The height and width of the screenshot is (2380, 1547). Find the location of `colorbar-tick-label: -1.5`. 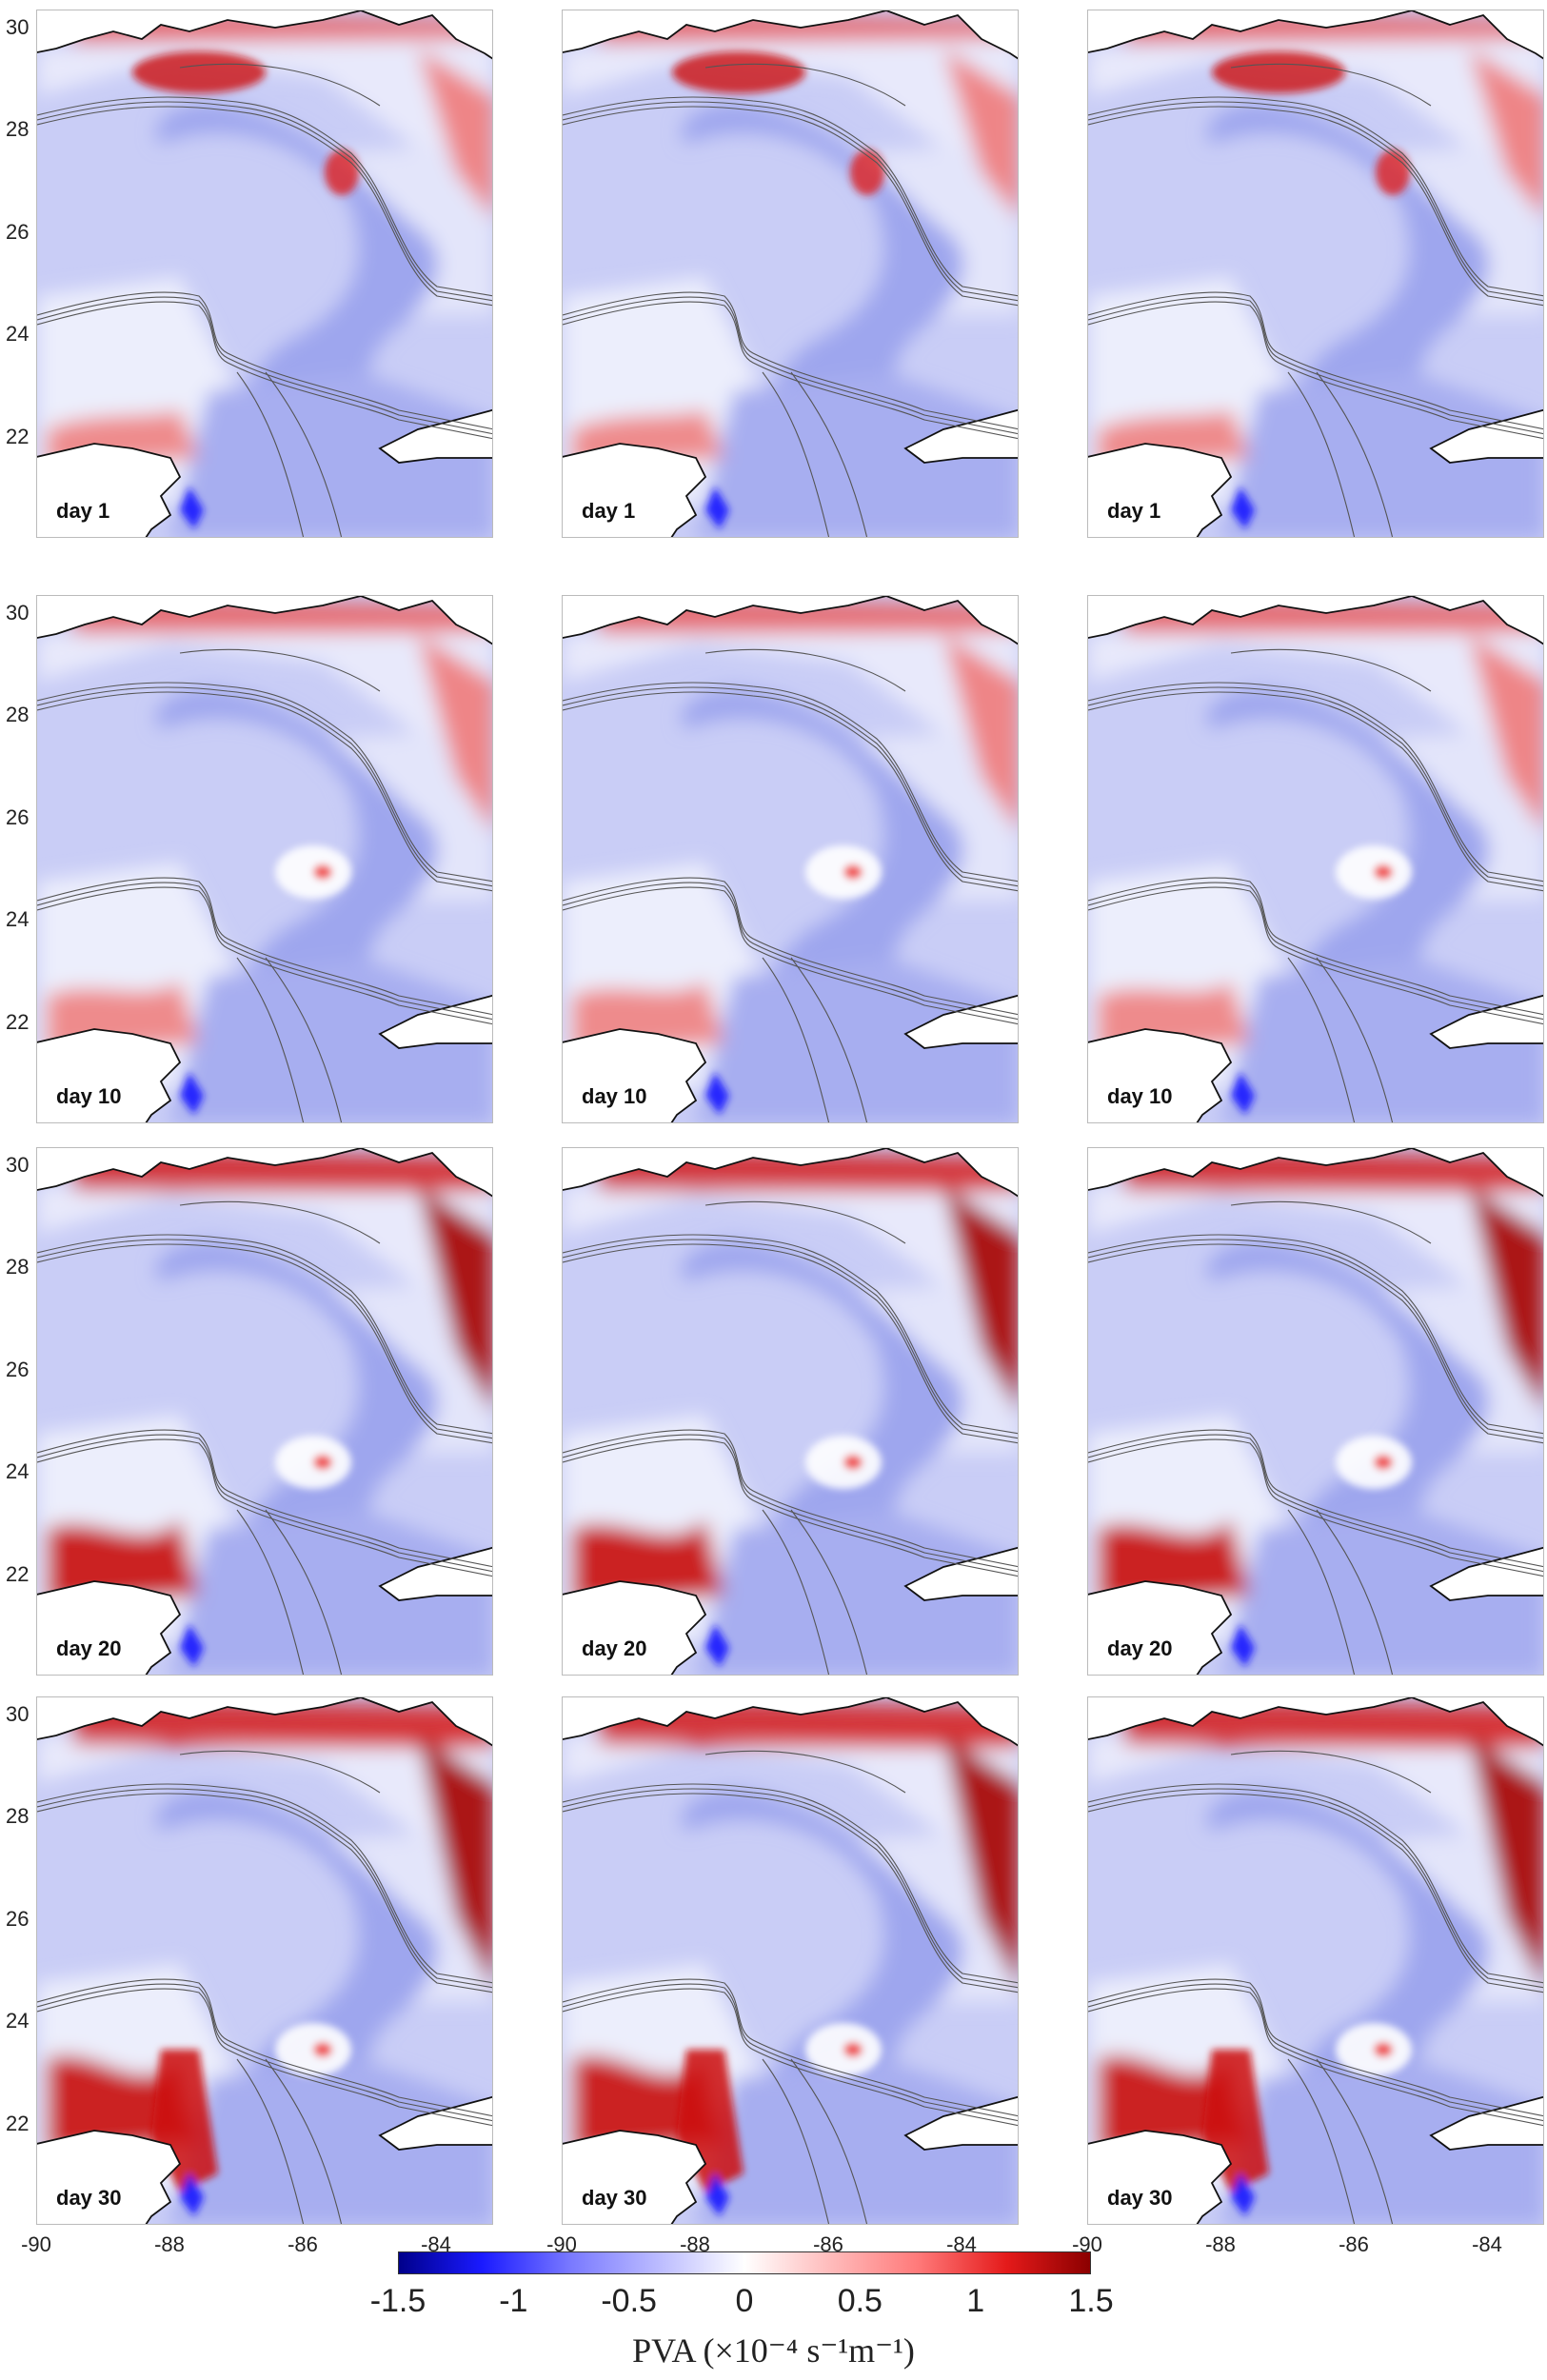

colorbar-tick-label: -1.5 is located at coordinates (397, 2301).